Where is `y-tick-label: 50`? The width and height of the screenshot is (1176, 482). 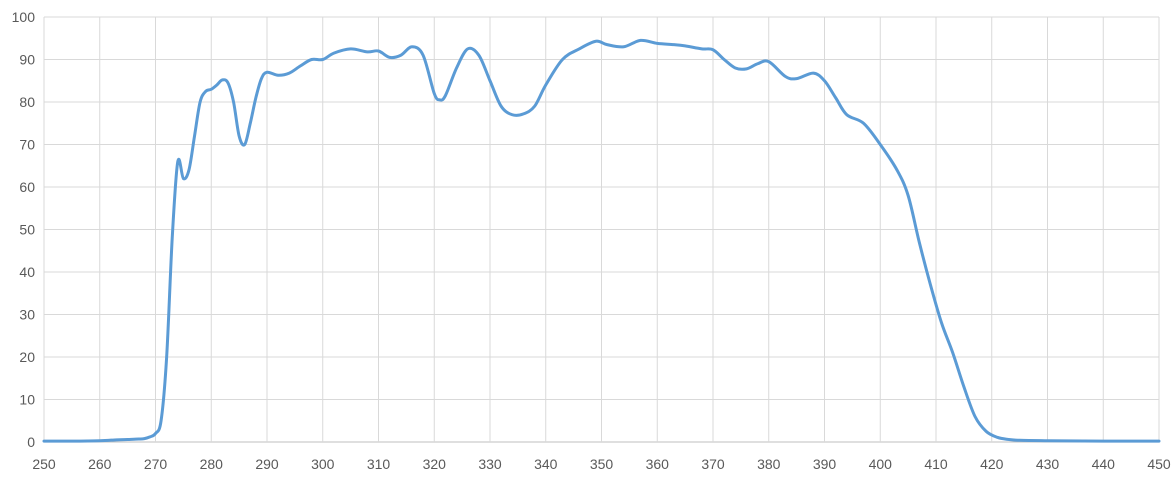
y-tick-label: 50 is located at coordinates (27, 230).